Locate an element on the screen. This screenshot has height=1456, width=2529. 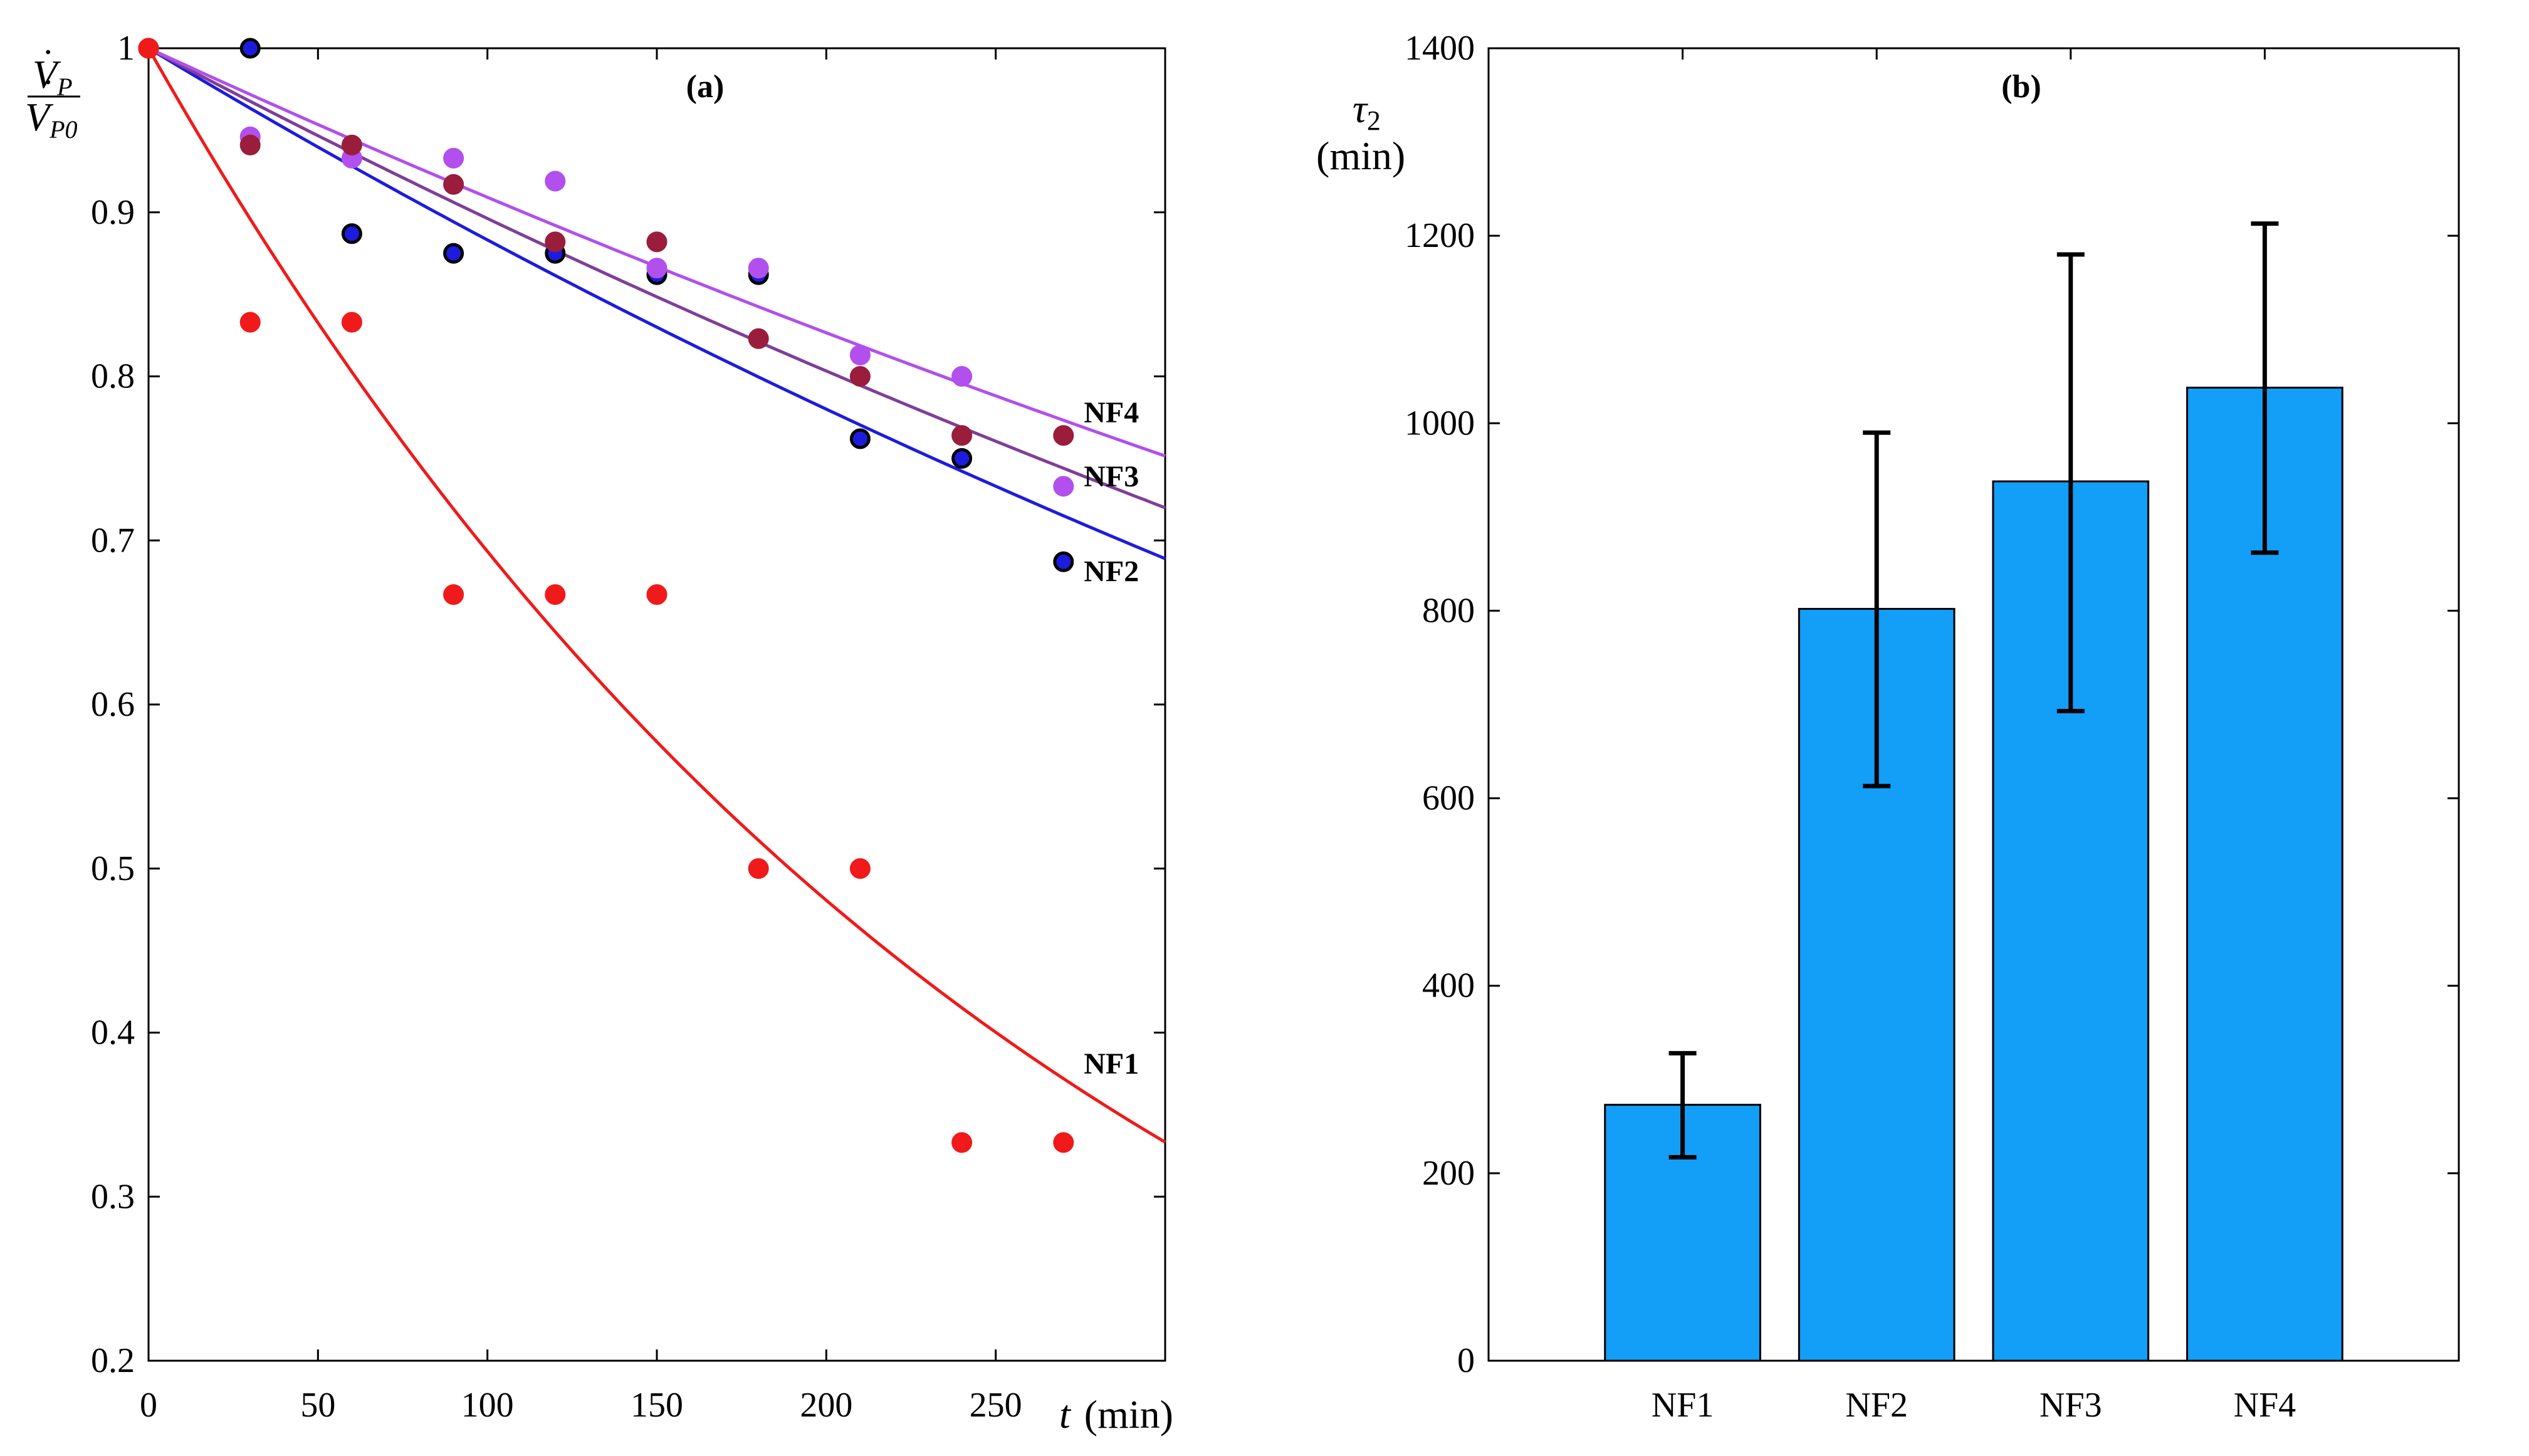
x-label-unit: (min) is located at coordinates (1128, 1415).